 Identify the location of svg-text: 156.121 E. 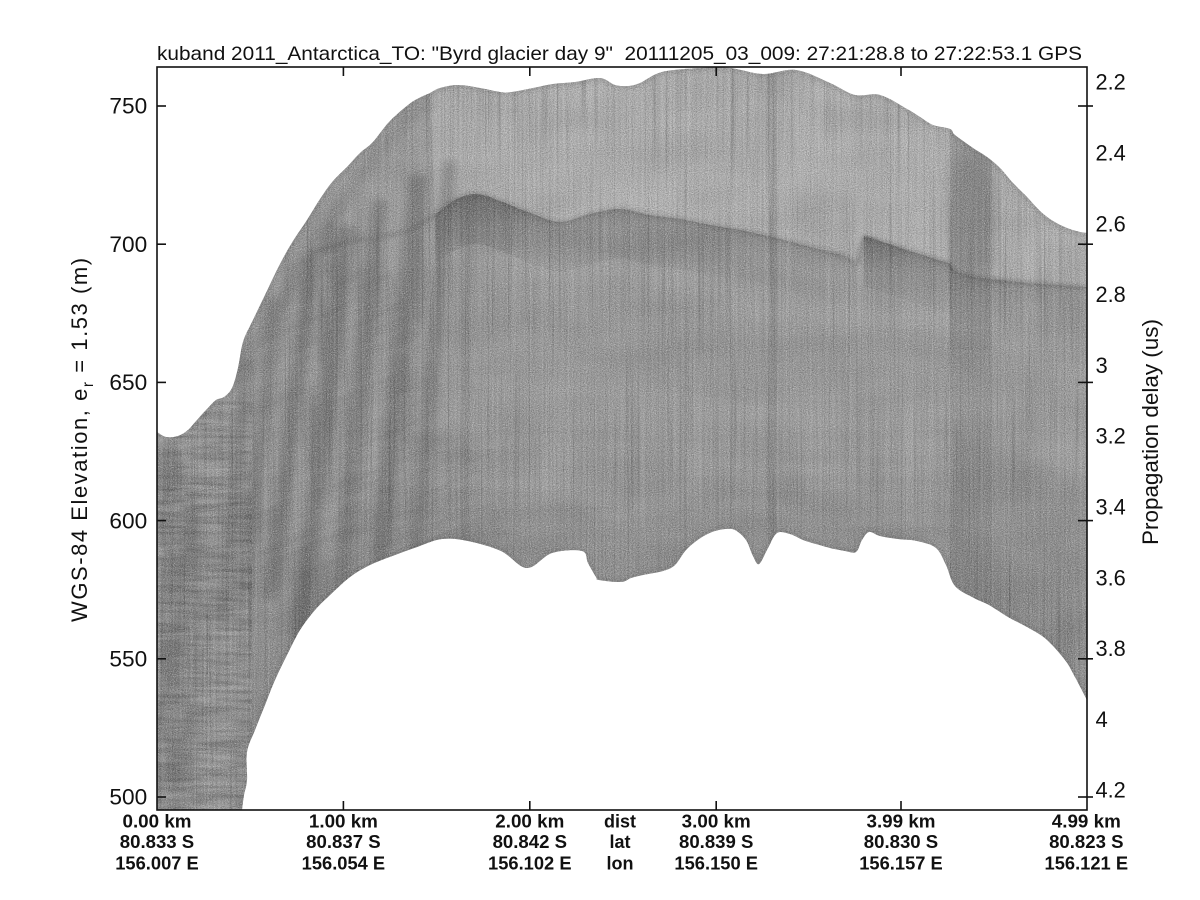
(1087, 863).